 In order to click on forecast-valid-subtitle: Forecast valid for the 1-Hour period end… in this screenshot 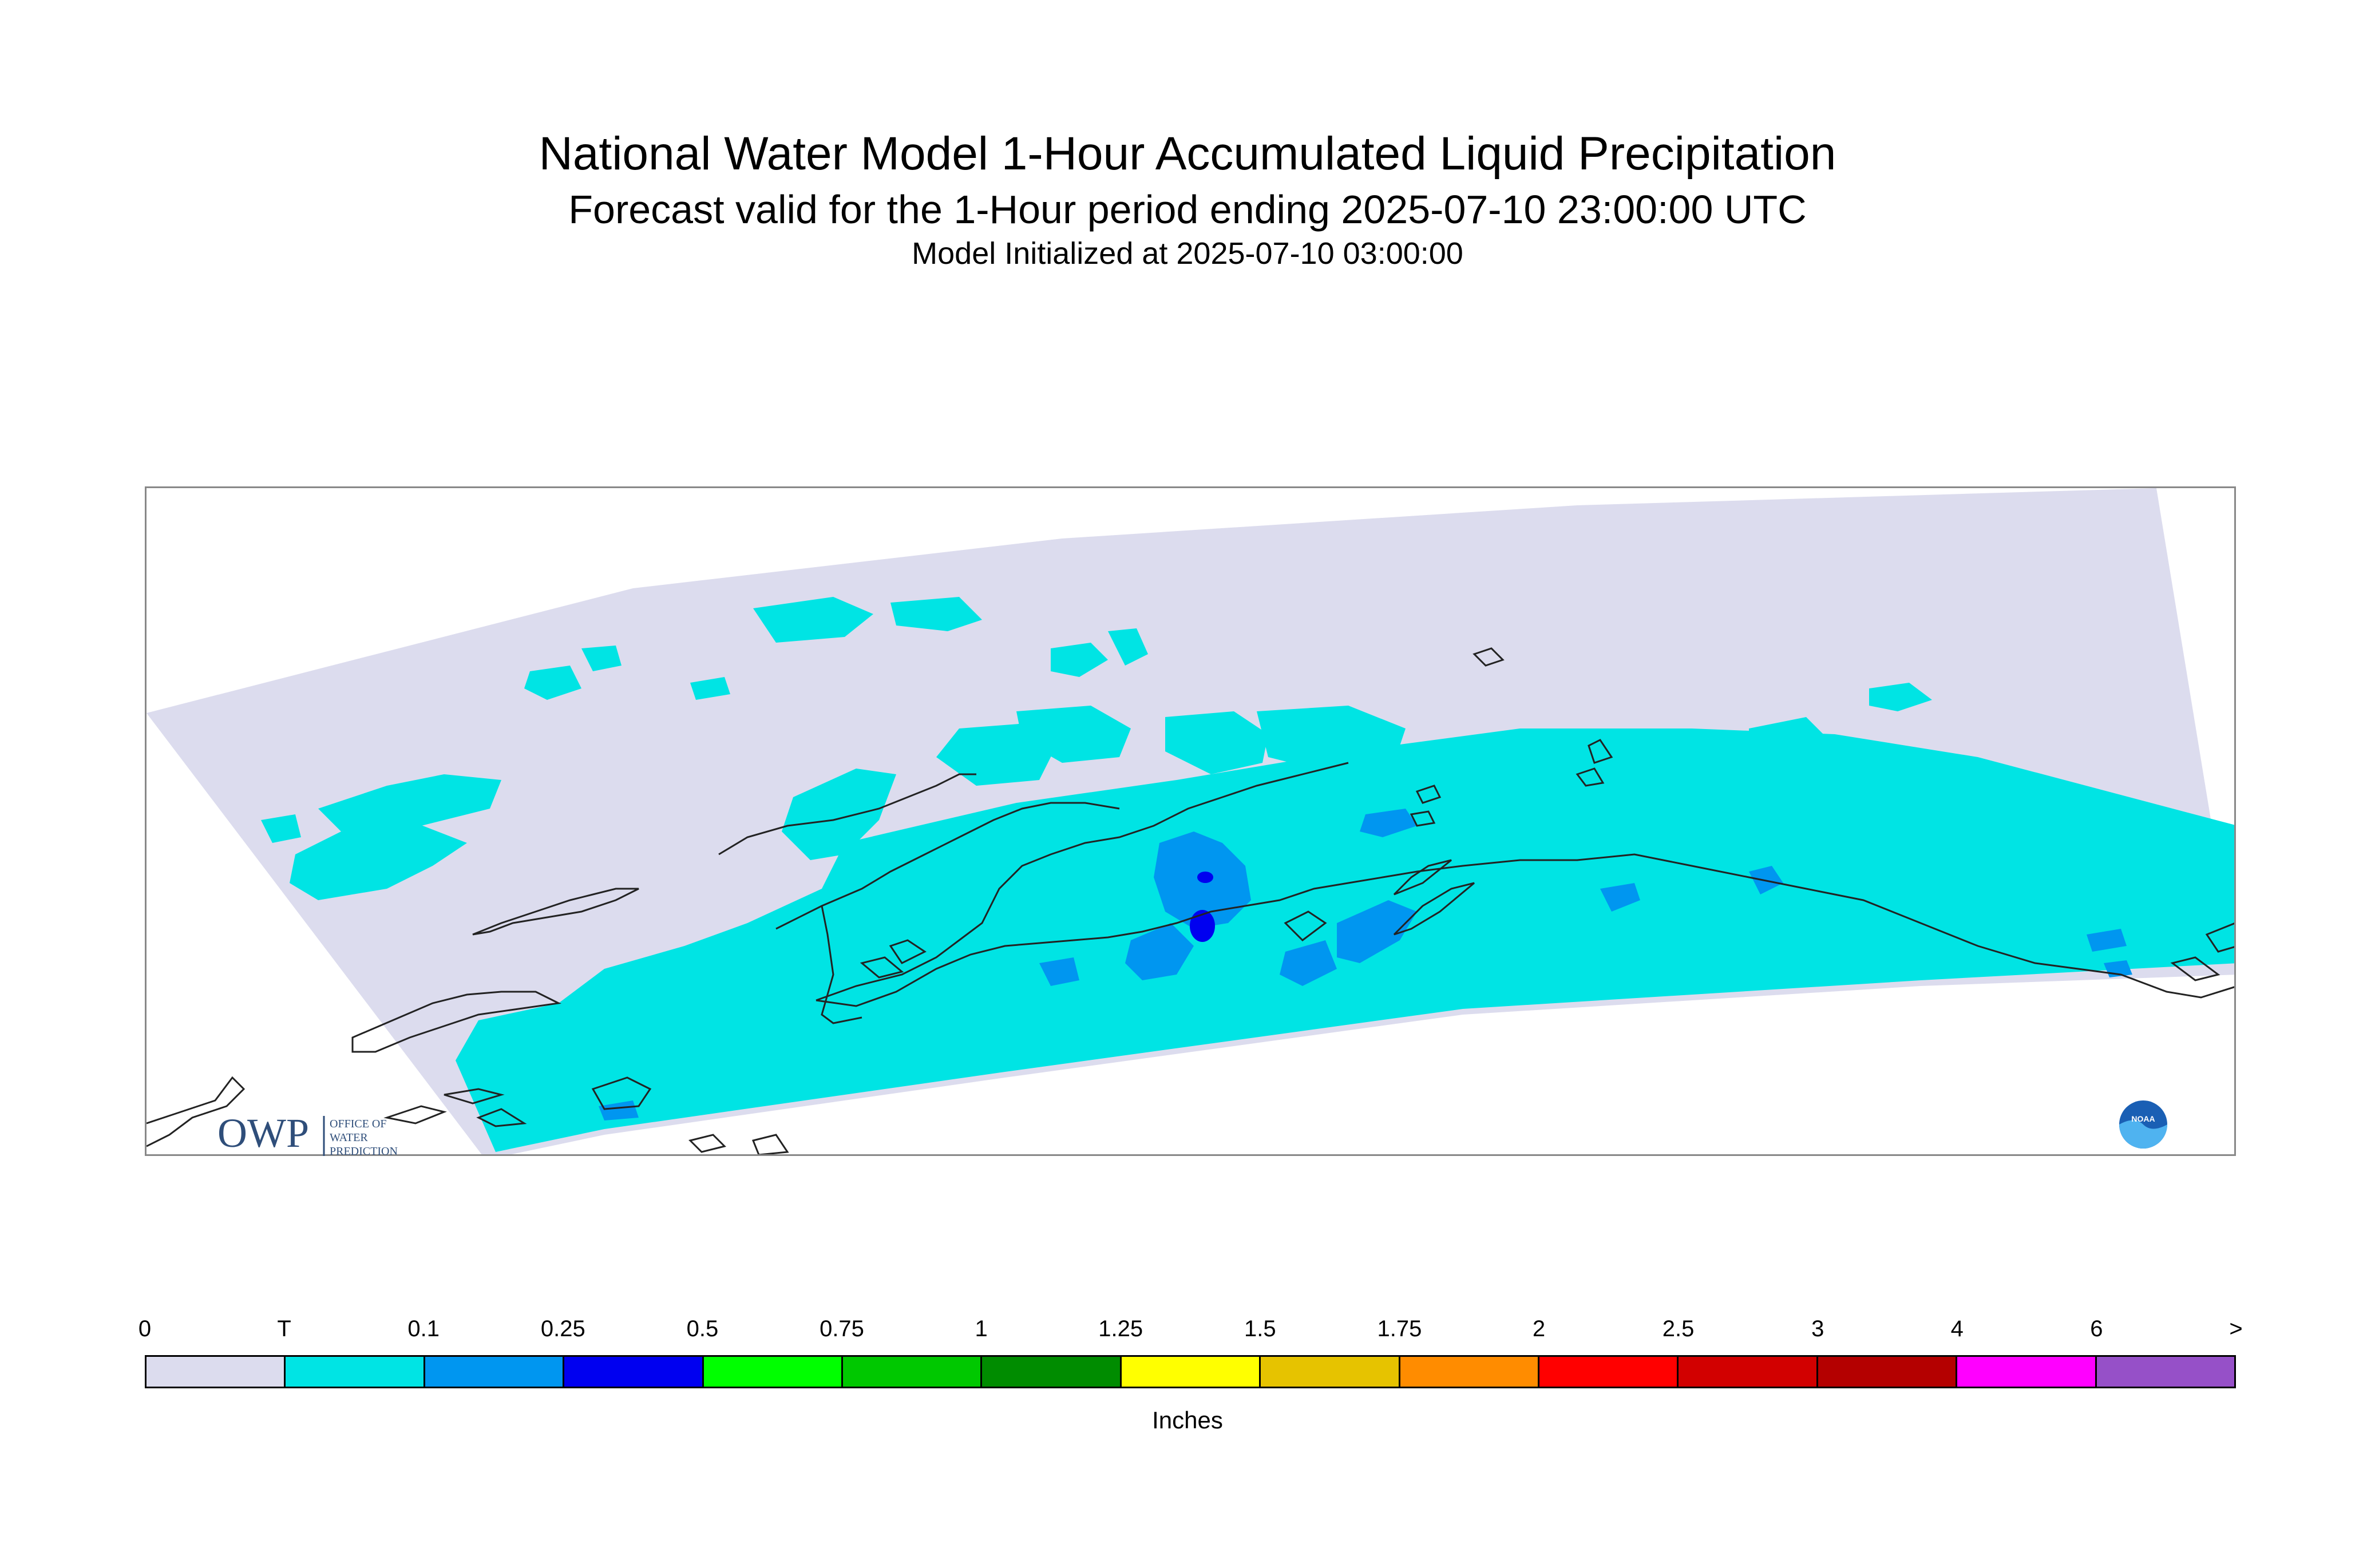, I will do `click(1187, 209)`.